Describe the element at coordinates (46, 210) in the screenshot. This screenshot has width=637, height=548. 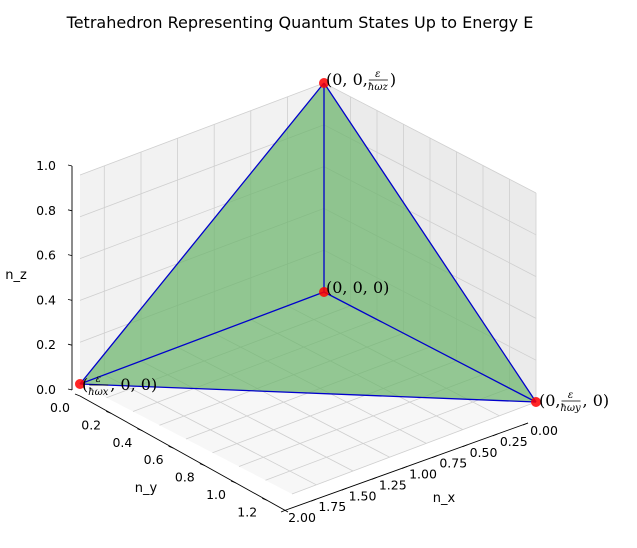
I see `z-tick-label: 0.8` at that location.